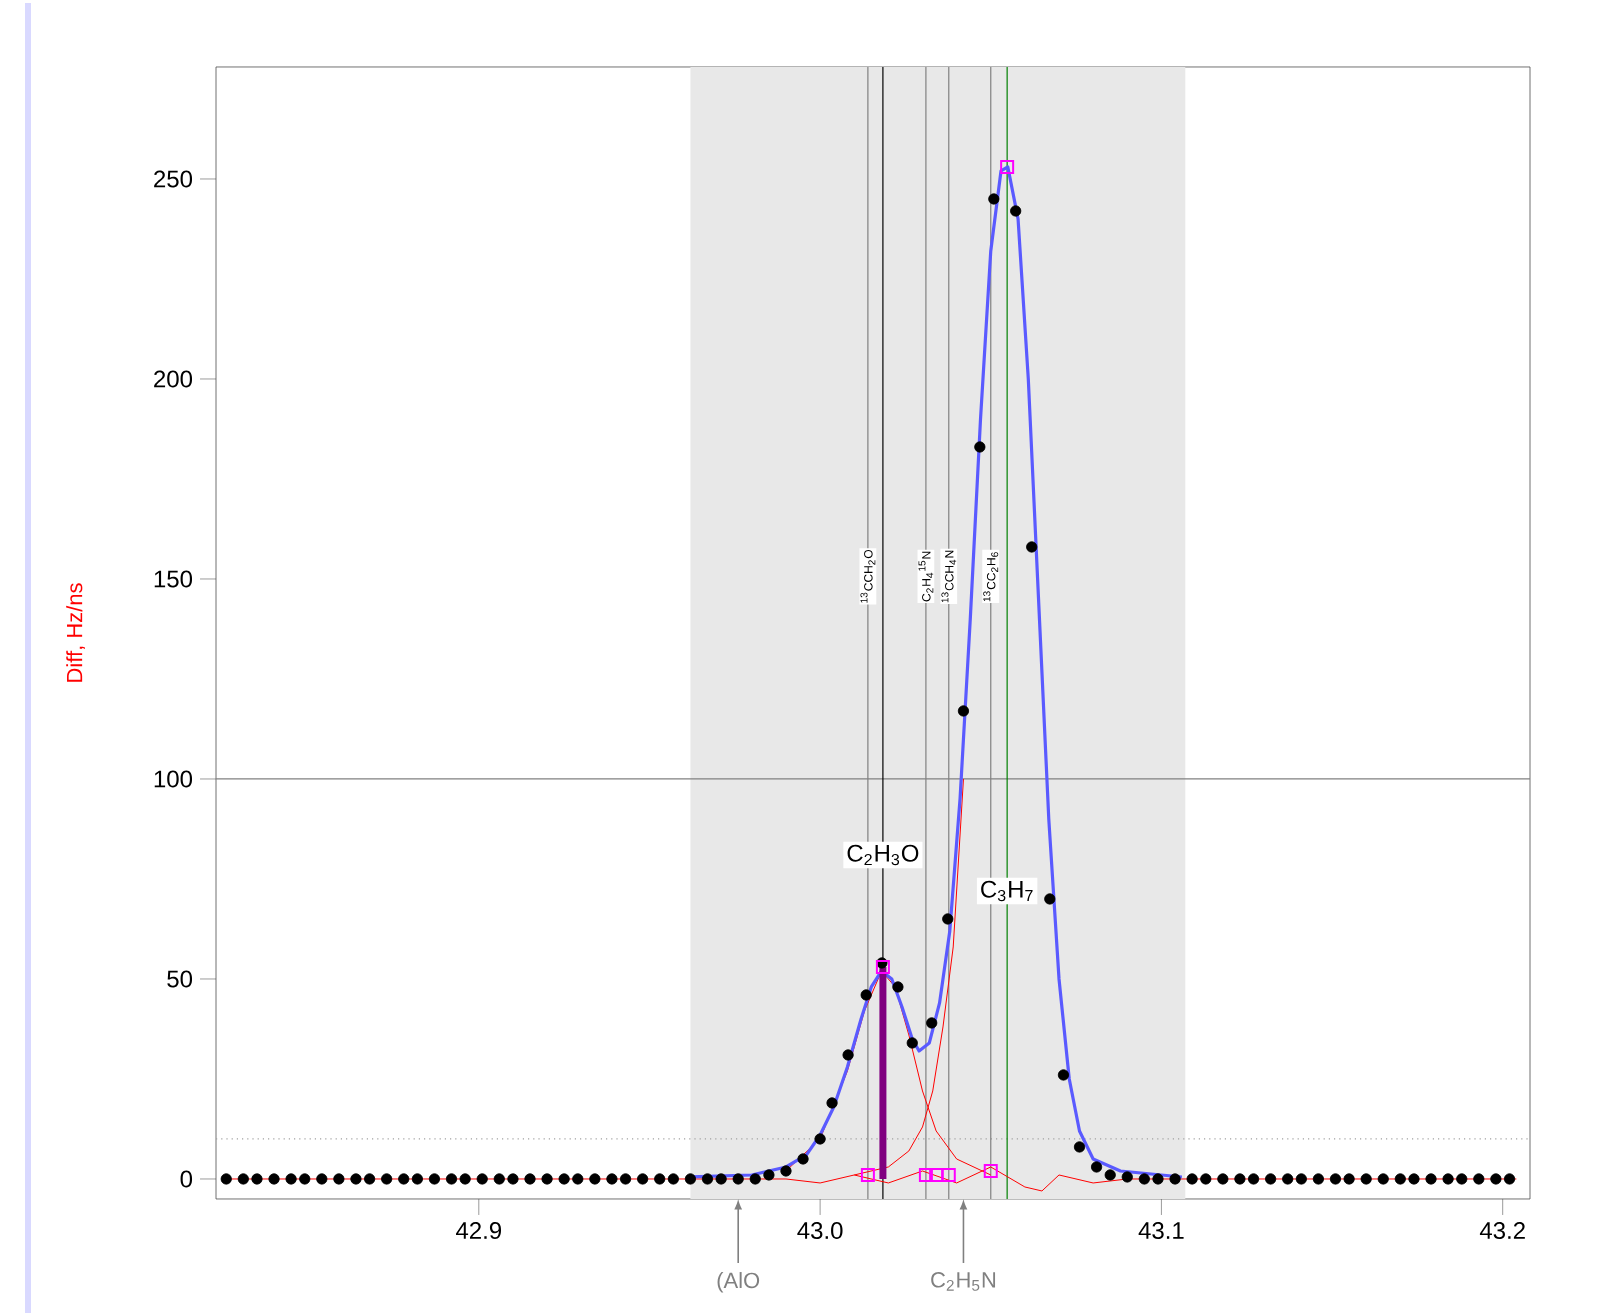  What do you see at coordinates (186, 1179) in the screenshot?
I see `y-tick-label: 0` at bounding box center [186, 1179].